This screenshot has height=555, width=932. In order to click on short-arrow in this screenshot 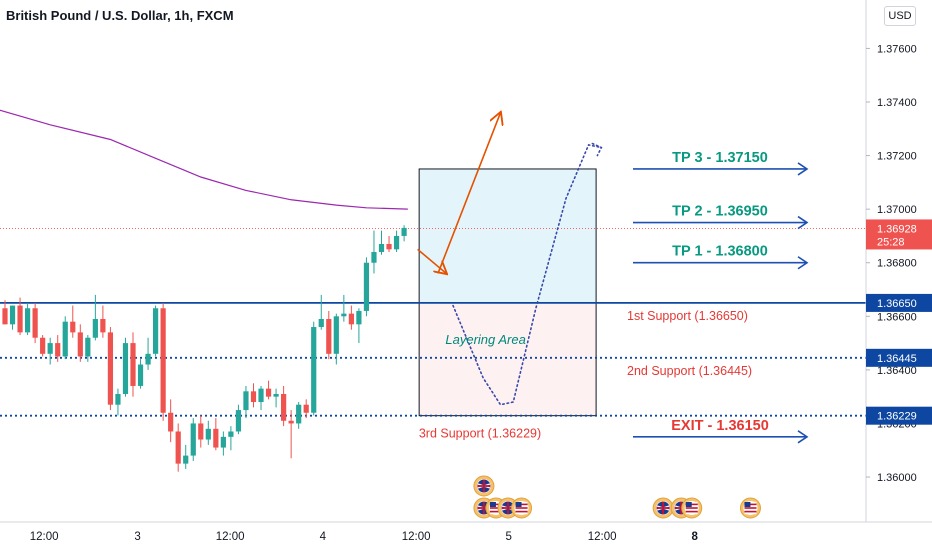, I will do `click(432, 260)`.